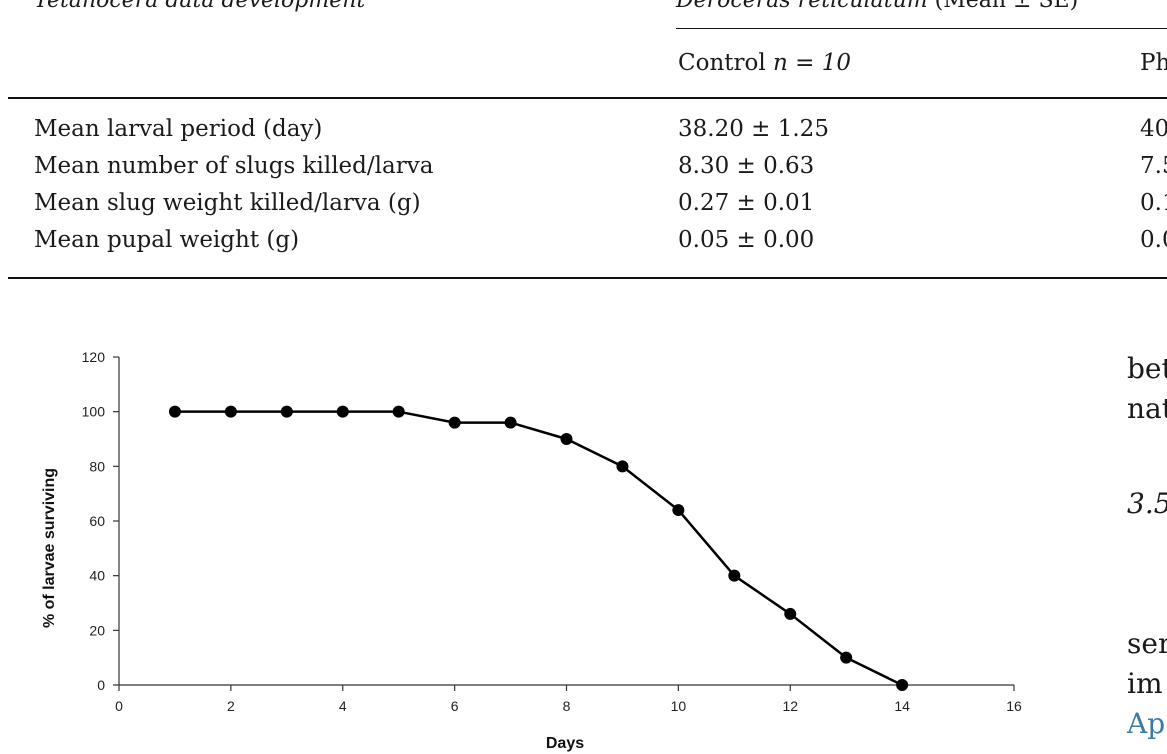 Image resolution: width=1167 pixels, height=754 pixels. I want to click on table-group-header: Deroceras reticulatum (Mean ± SE), so click(877, 6).